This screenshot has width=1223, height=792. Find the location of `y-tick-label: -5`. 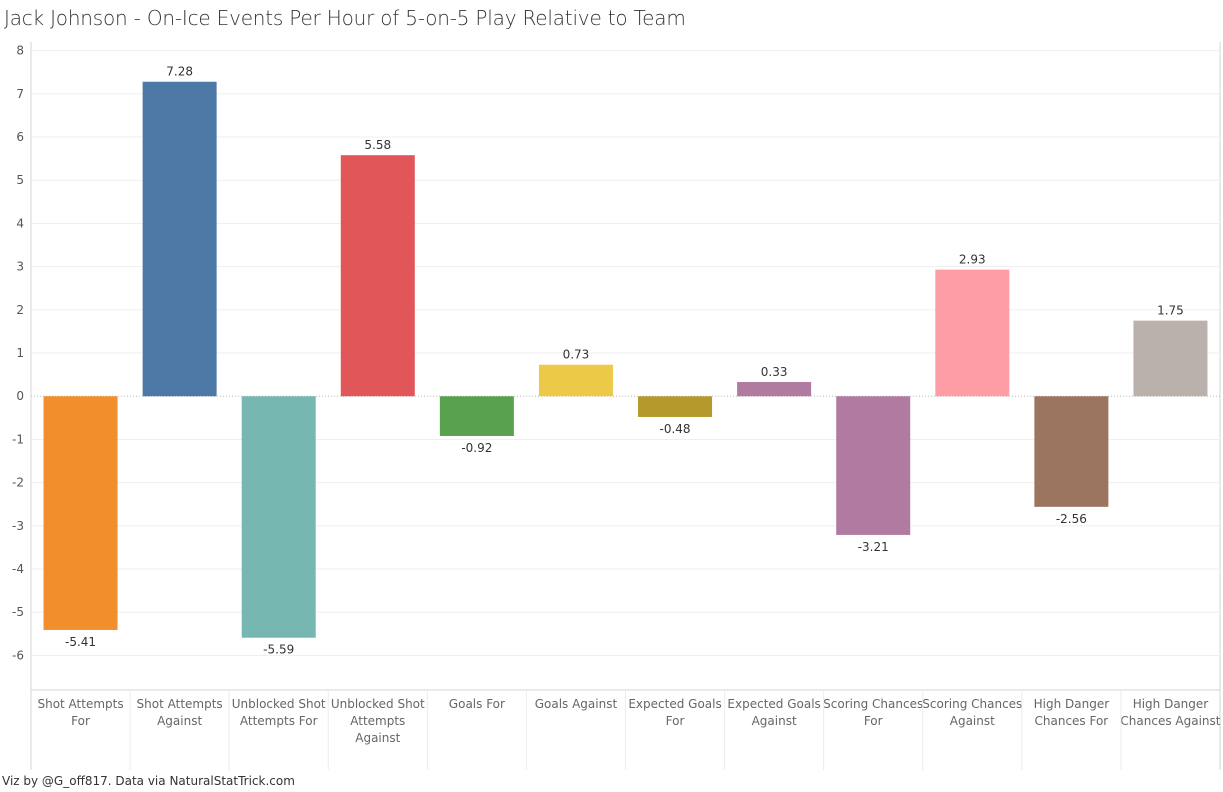

y-tick-label: -5 is located at coordinates (18, 612).